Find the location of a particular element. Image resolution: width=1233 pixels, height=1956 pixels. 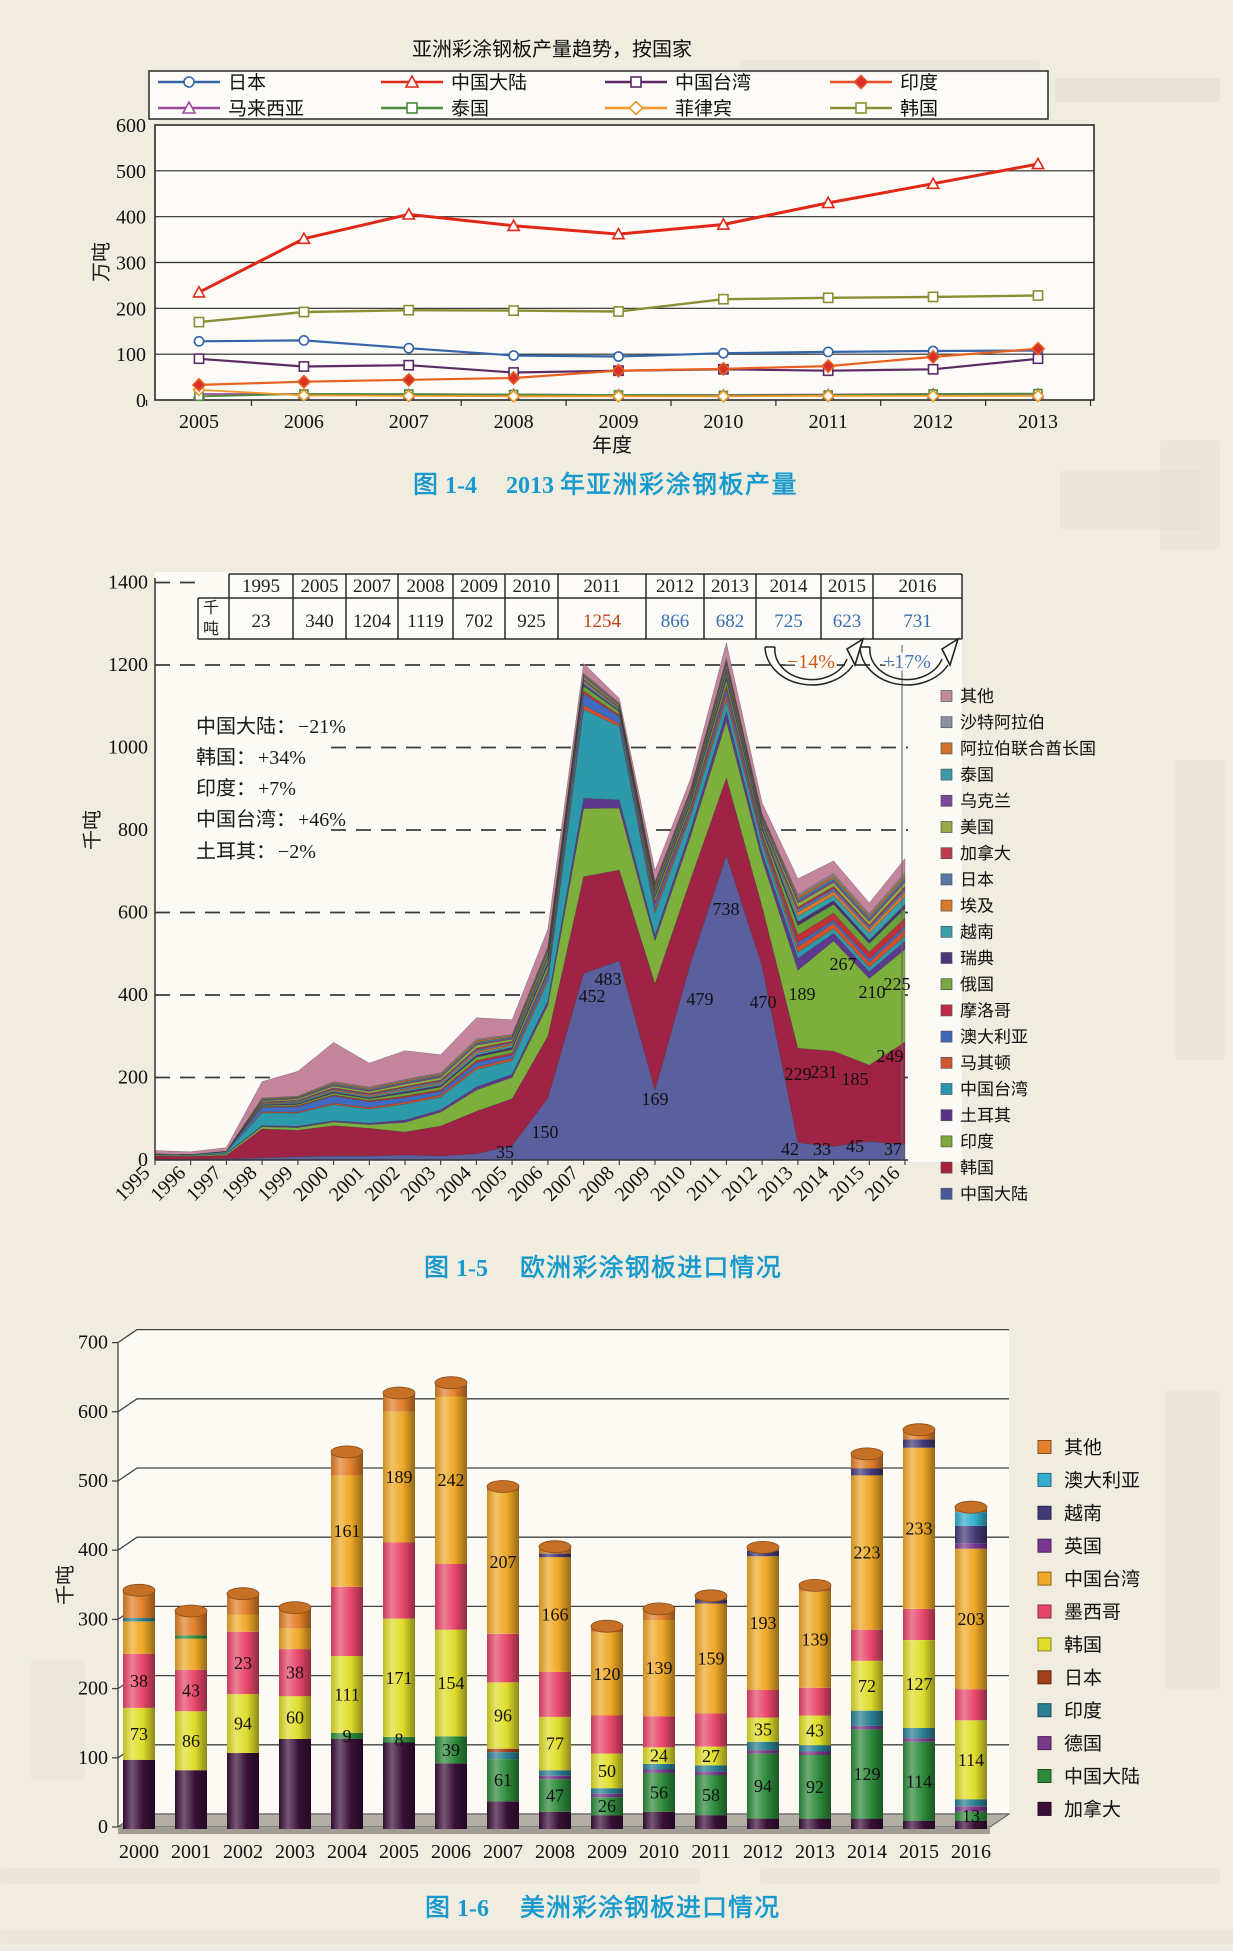

svg-text: 2007 is located at coordinates (372, 586).